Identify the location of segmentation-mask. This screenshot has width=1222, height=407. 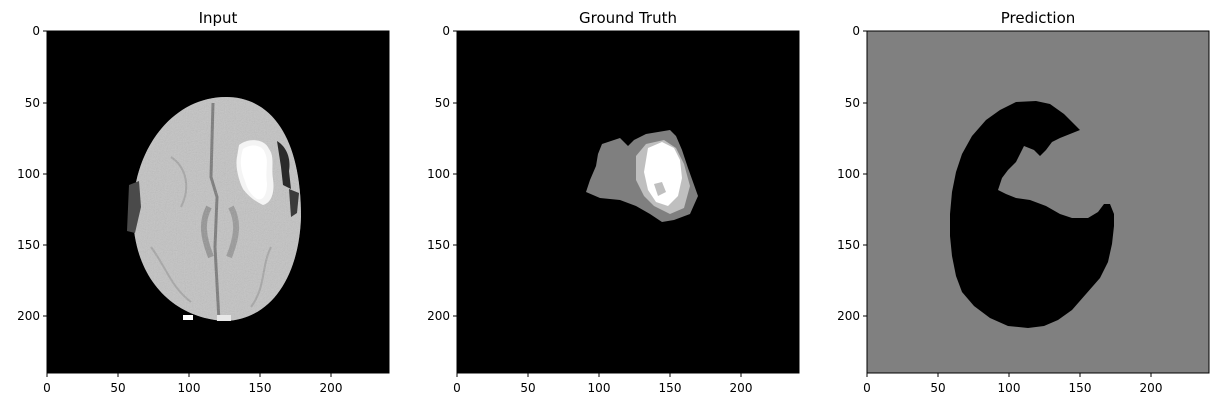
(642, 176).